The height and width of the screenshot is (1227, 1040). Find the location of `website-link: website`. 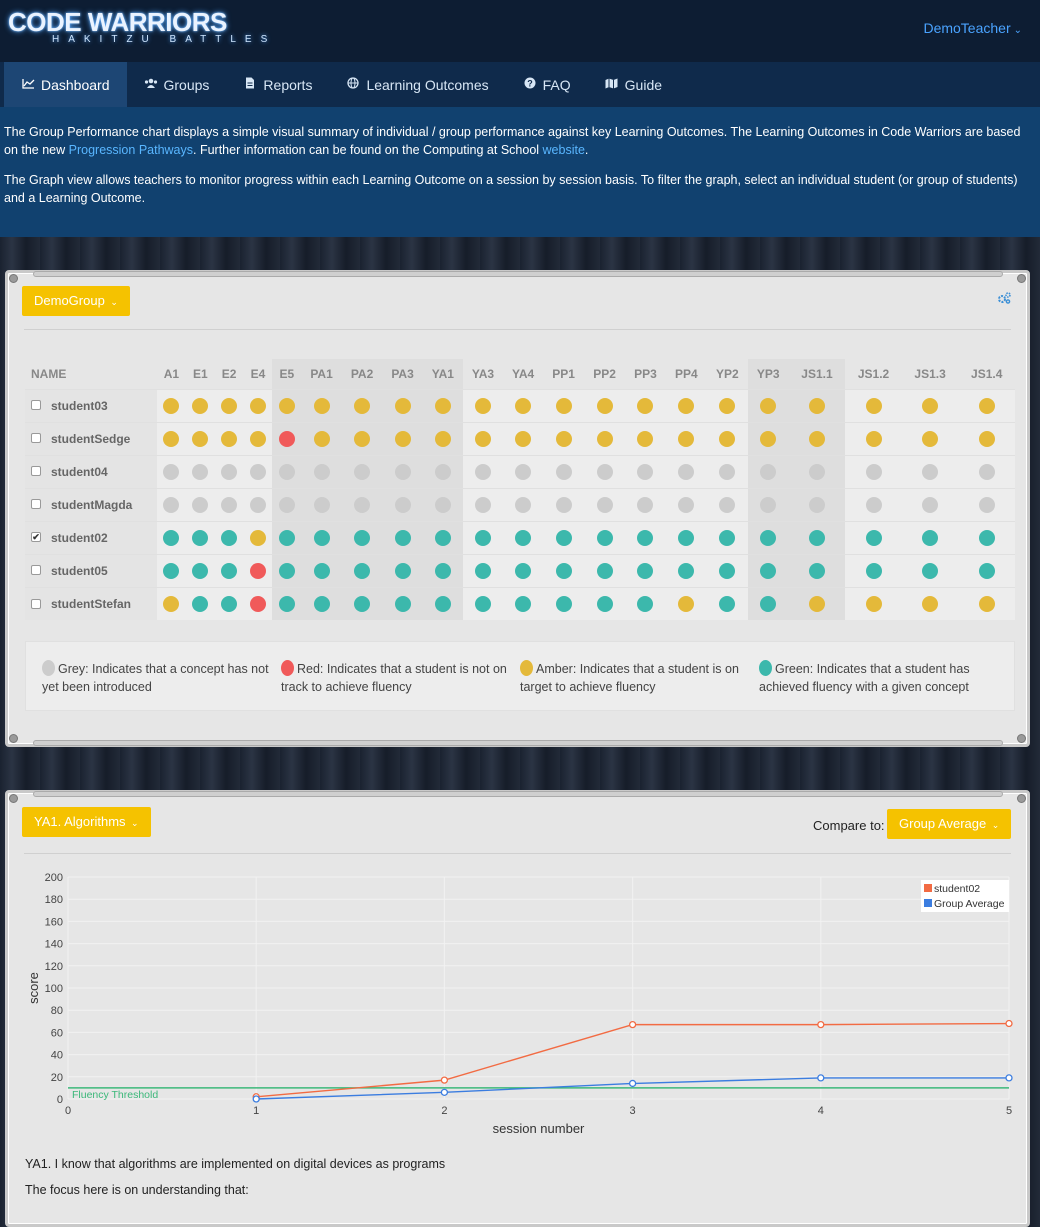

website-link: website is located at coordinates (563, 150).